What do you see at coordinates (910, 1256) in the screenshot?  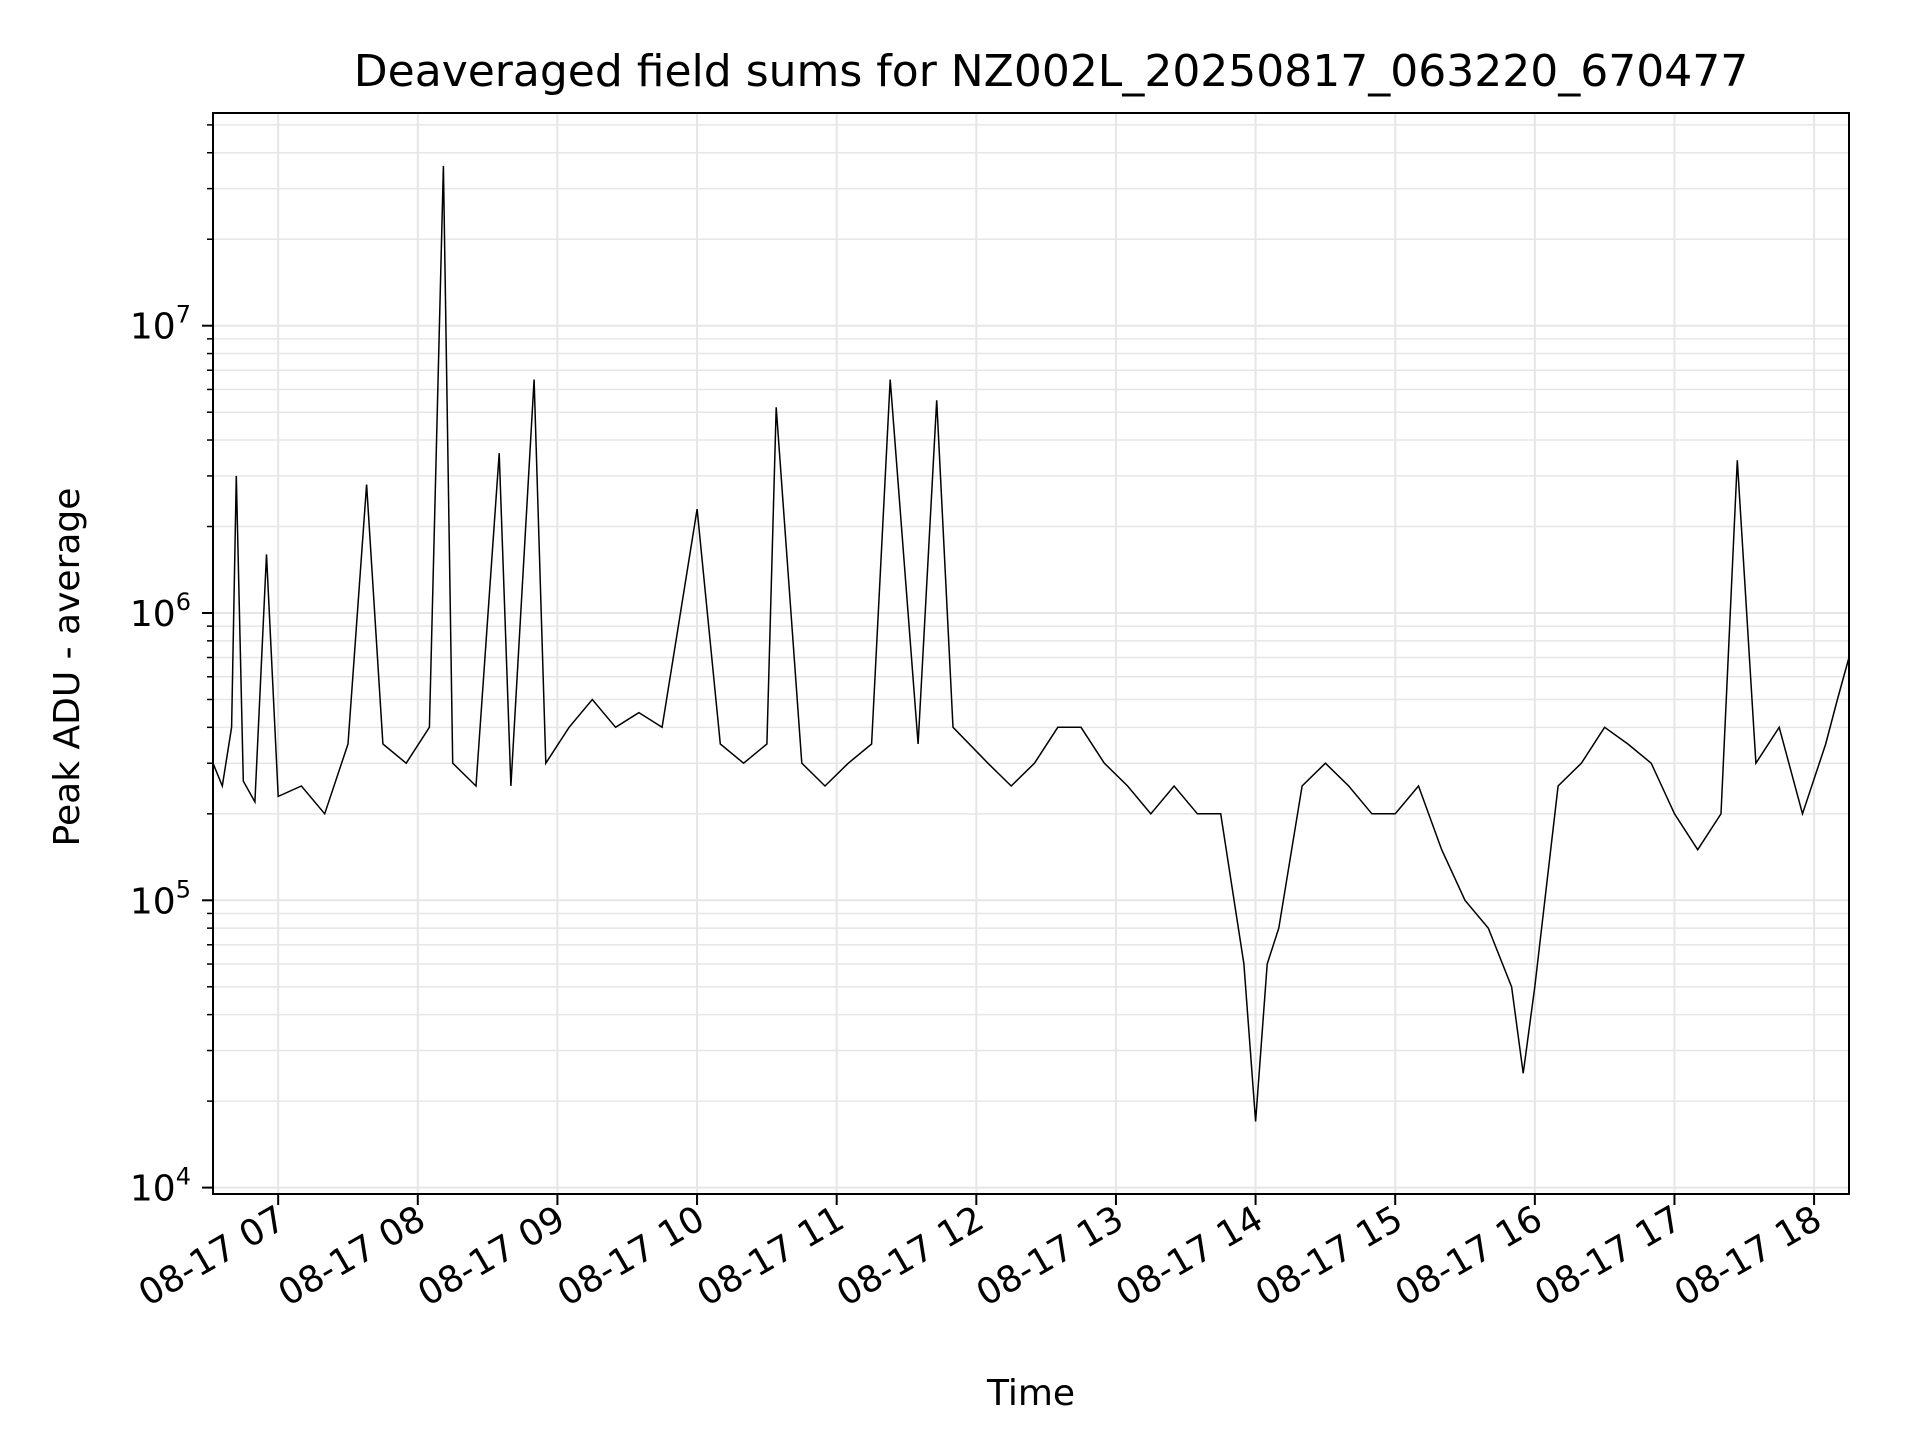 I see `x-tick-label: 08-17 12` at bounding box center [910, 1256].